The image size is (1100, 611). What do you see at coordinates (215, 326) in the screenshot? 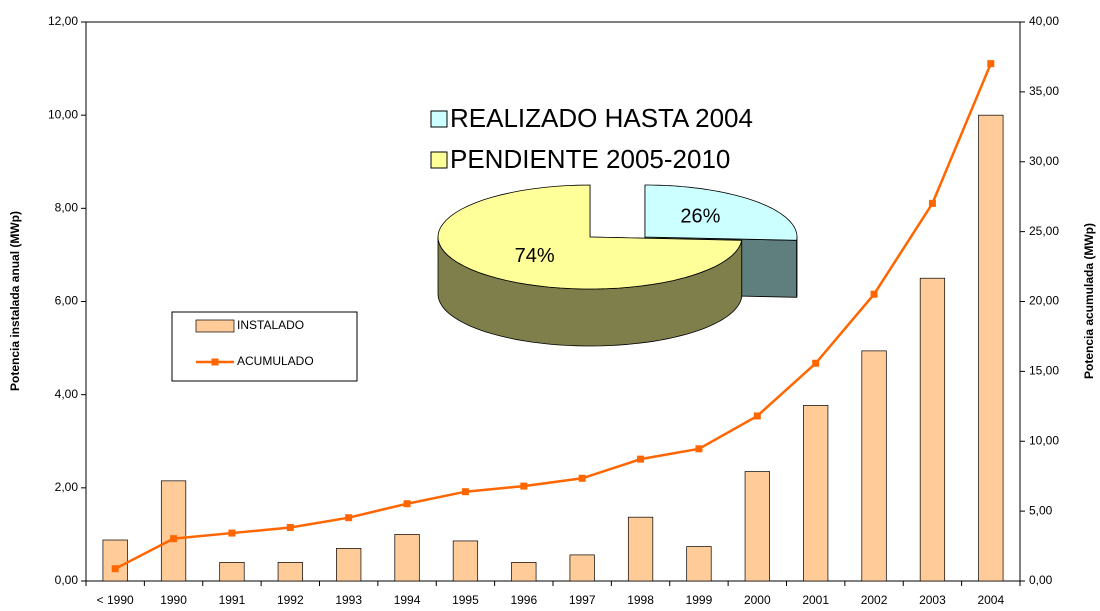
I see `legend-swatch` at bounding box center [215, 326].